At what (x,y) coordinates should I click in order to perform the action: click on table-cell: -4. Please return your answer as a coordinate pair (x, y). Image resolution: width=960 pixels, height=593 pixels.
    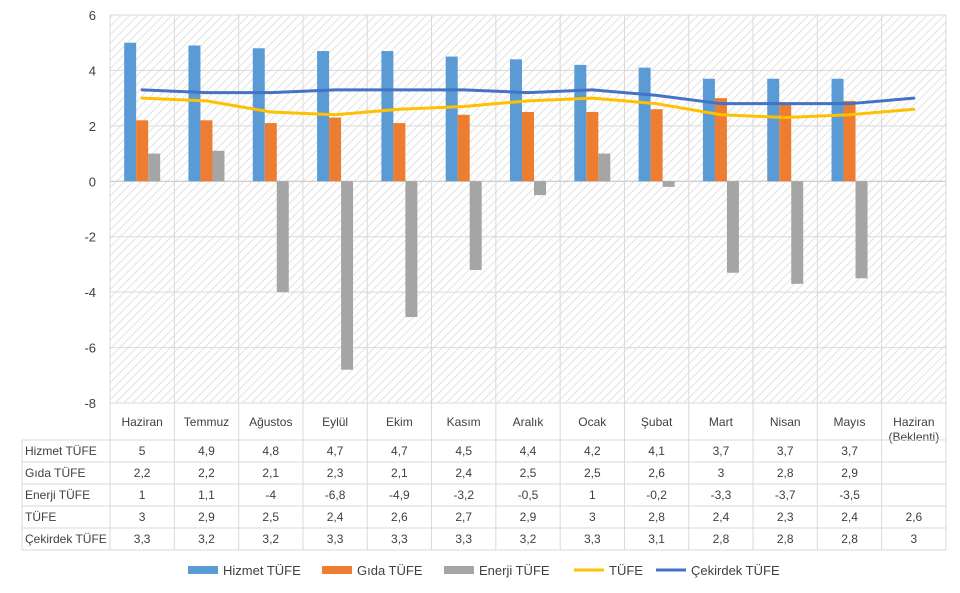
    Looking at the image, I should click on (270, 495).